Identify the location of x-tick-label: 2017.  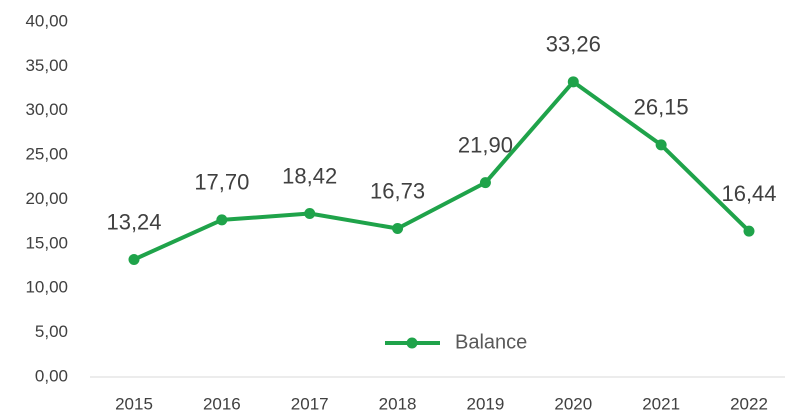
(310, 403).